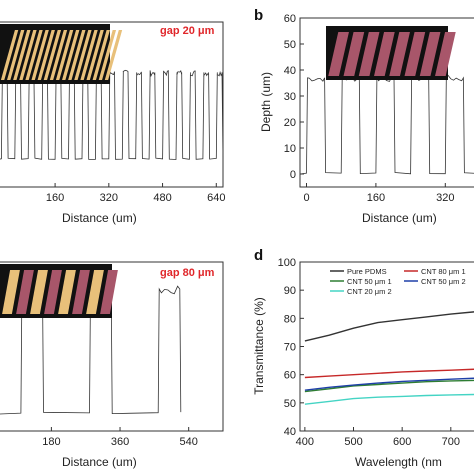 The width and height of the screenshot is (474, 474). What do you see at coordinates (55, 198) in the screenshot?
I see `panel-a-xtick-label: 160` at bounding box center [55, 198].